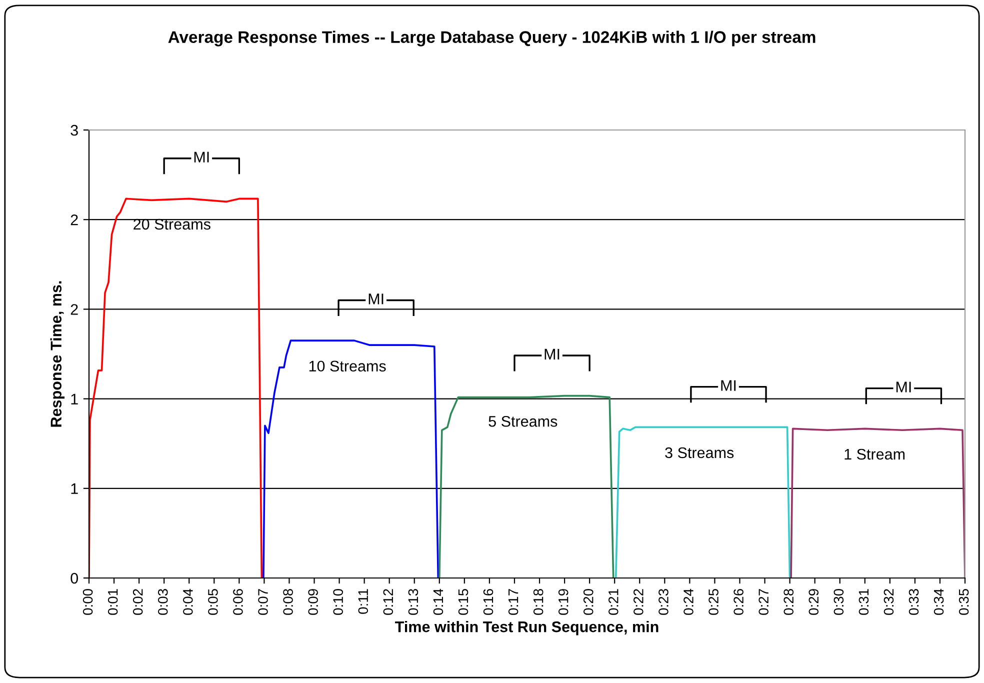 This screenshot has width=984, height=683. What do you see at coordinates (338, 601) in the screenshot?
I see `x-tick-label: 0:10` at bounding box center [338, 601].